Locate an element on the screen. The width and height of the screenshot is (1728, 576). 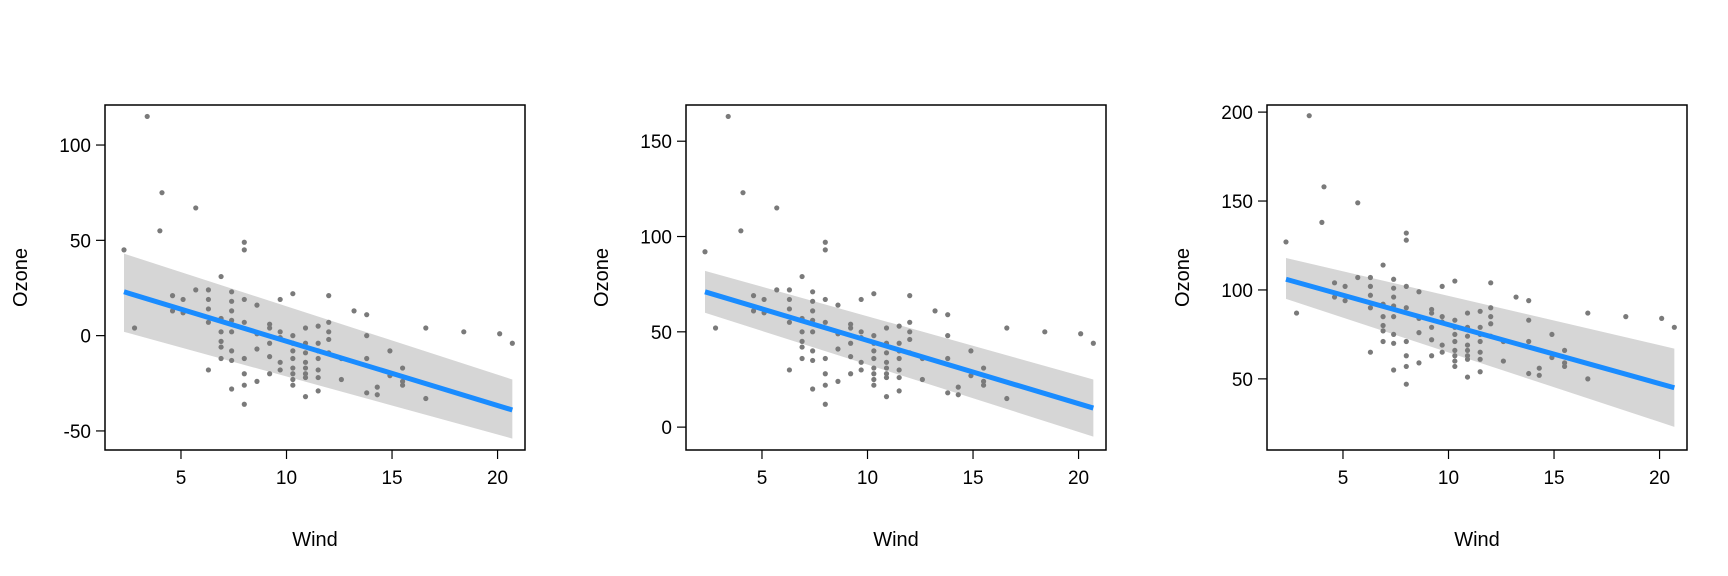
x-tick-label: 15 is located at coordinates (1553, 478).